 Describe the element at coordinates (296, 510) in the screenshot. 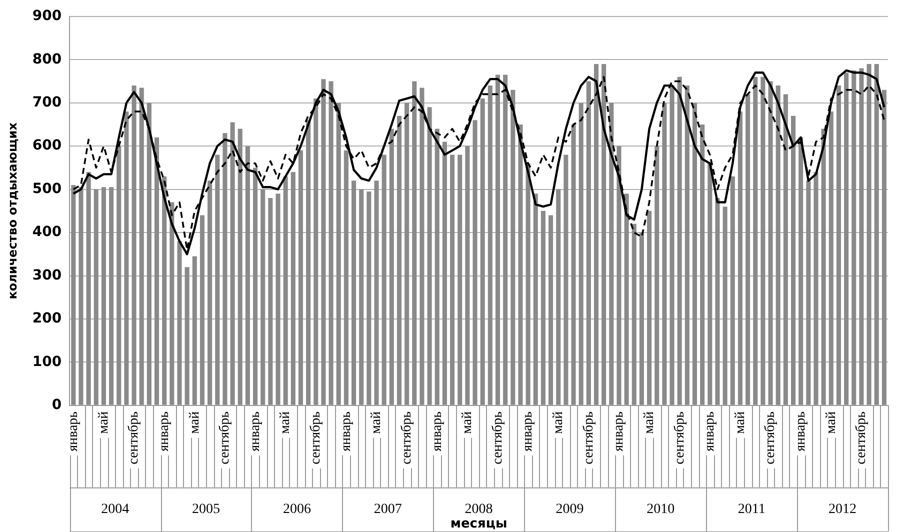

I see `text: 2006` at that location.